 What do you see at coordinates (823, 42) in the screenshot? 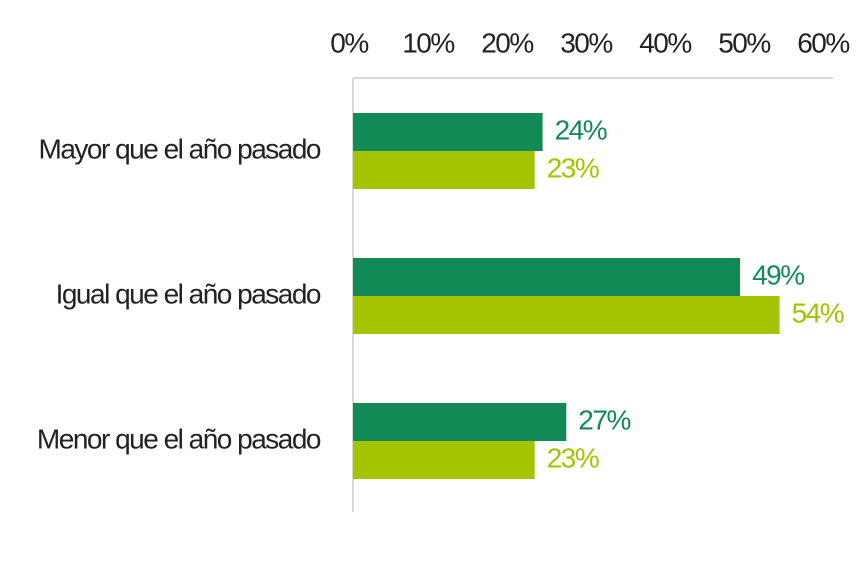
I see `x-tick-label: 60%` at bounding box center [823, 42].